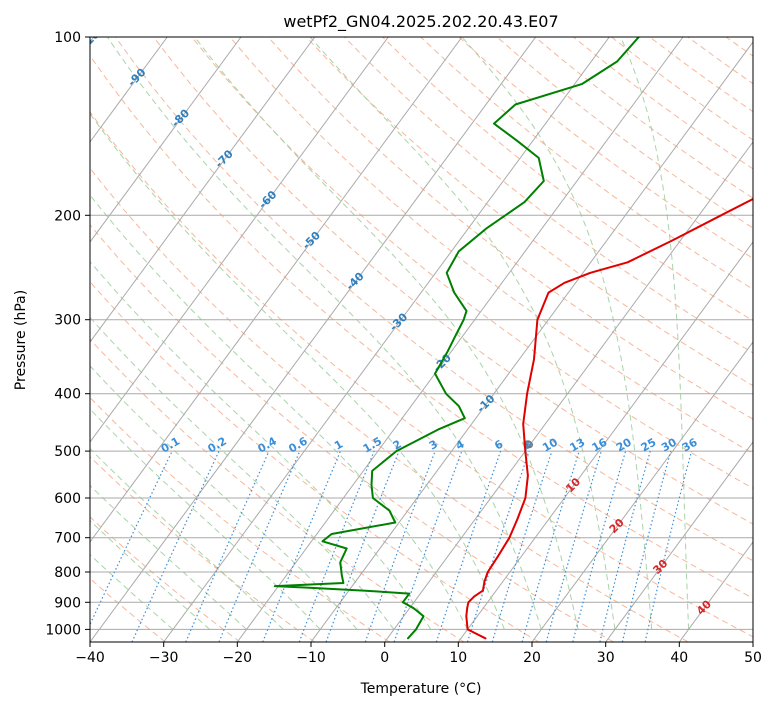  Describe the element at coordinates (164, 658) in the screenshot. I see `x-tick-label: −30` at that location.